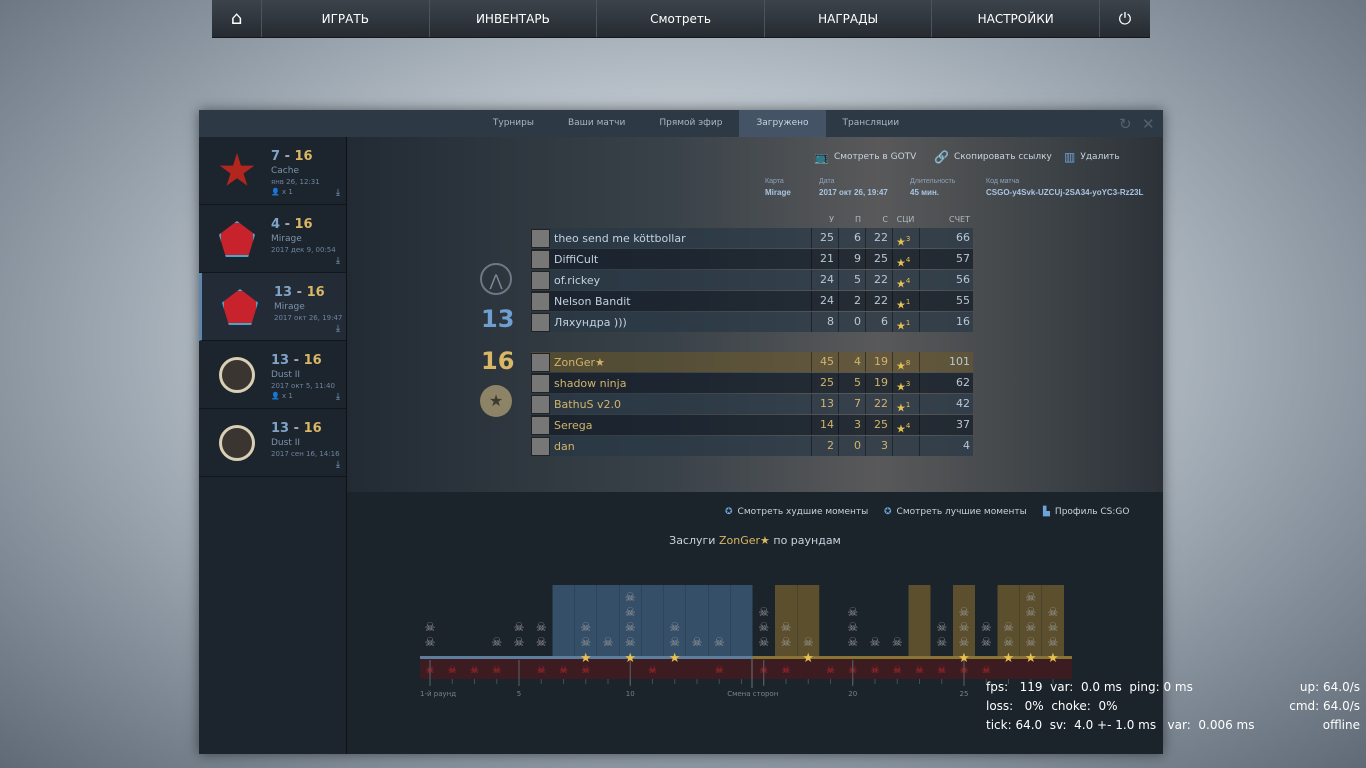 This screenshot has width=1366, height=768. I want to click on tab-live: Прямой эфир, so click(691, 123).